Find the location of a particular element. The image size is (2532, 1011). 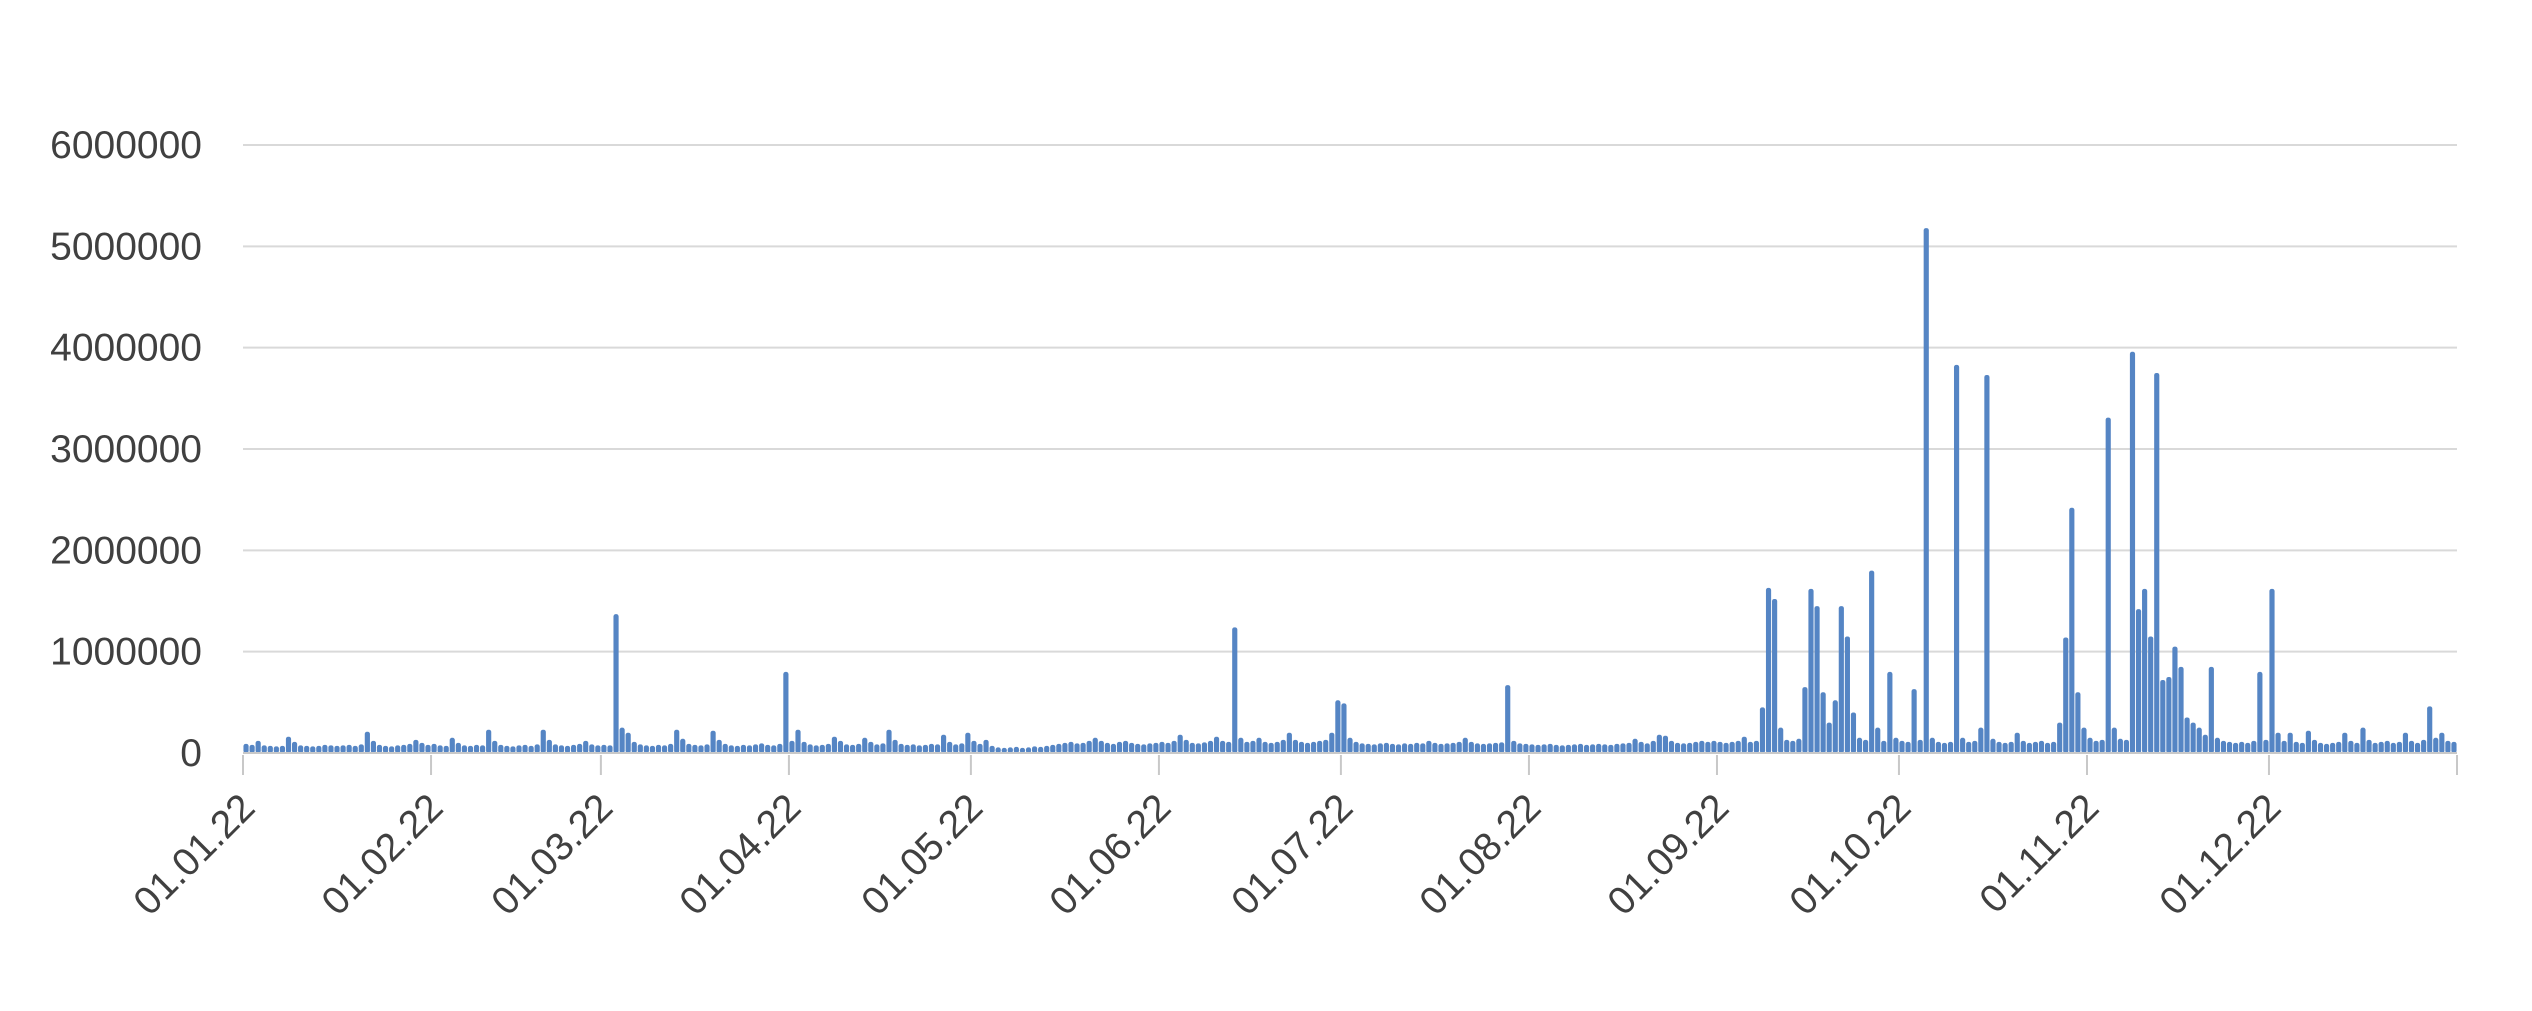

x-axis-label: 01.01.22 is located at coordinates (195, 855).